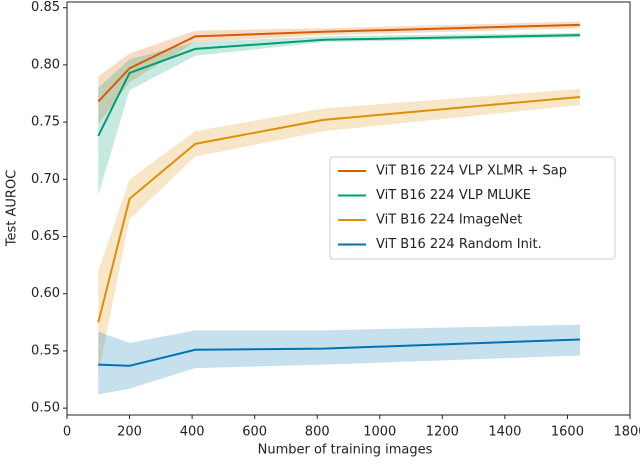 The image size is (640, 465). Describe the element at coordinates (12, 208) in the screenshot. I see `y-axis-label: Test AUROC` at that location.